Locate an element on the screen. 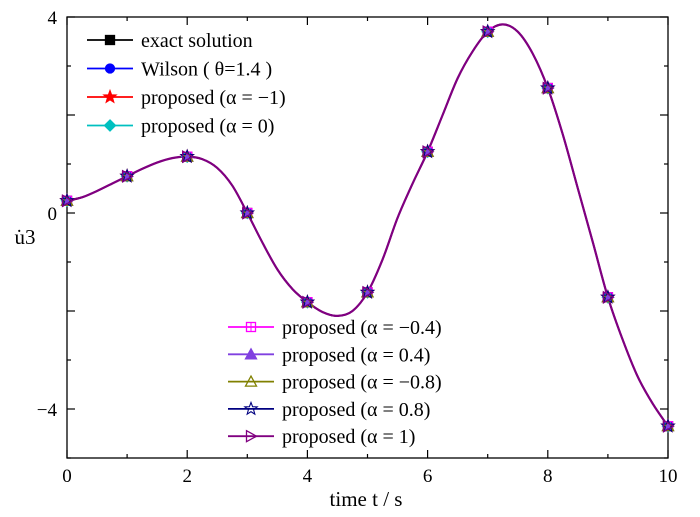  x-axis-label: time t / s is located at coordinates (366, 499).